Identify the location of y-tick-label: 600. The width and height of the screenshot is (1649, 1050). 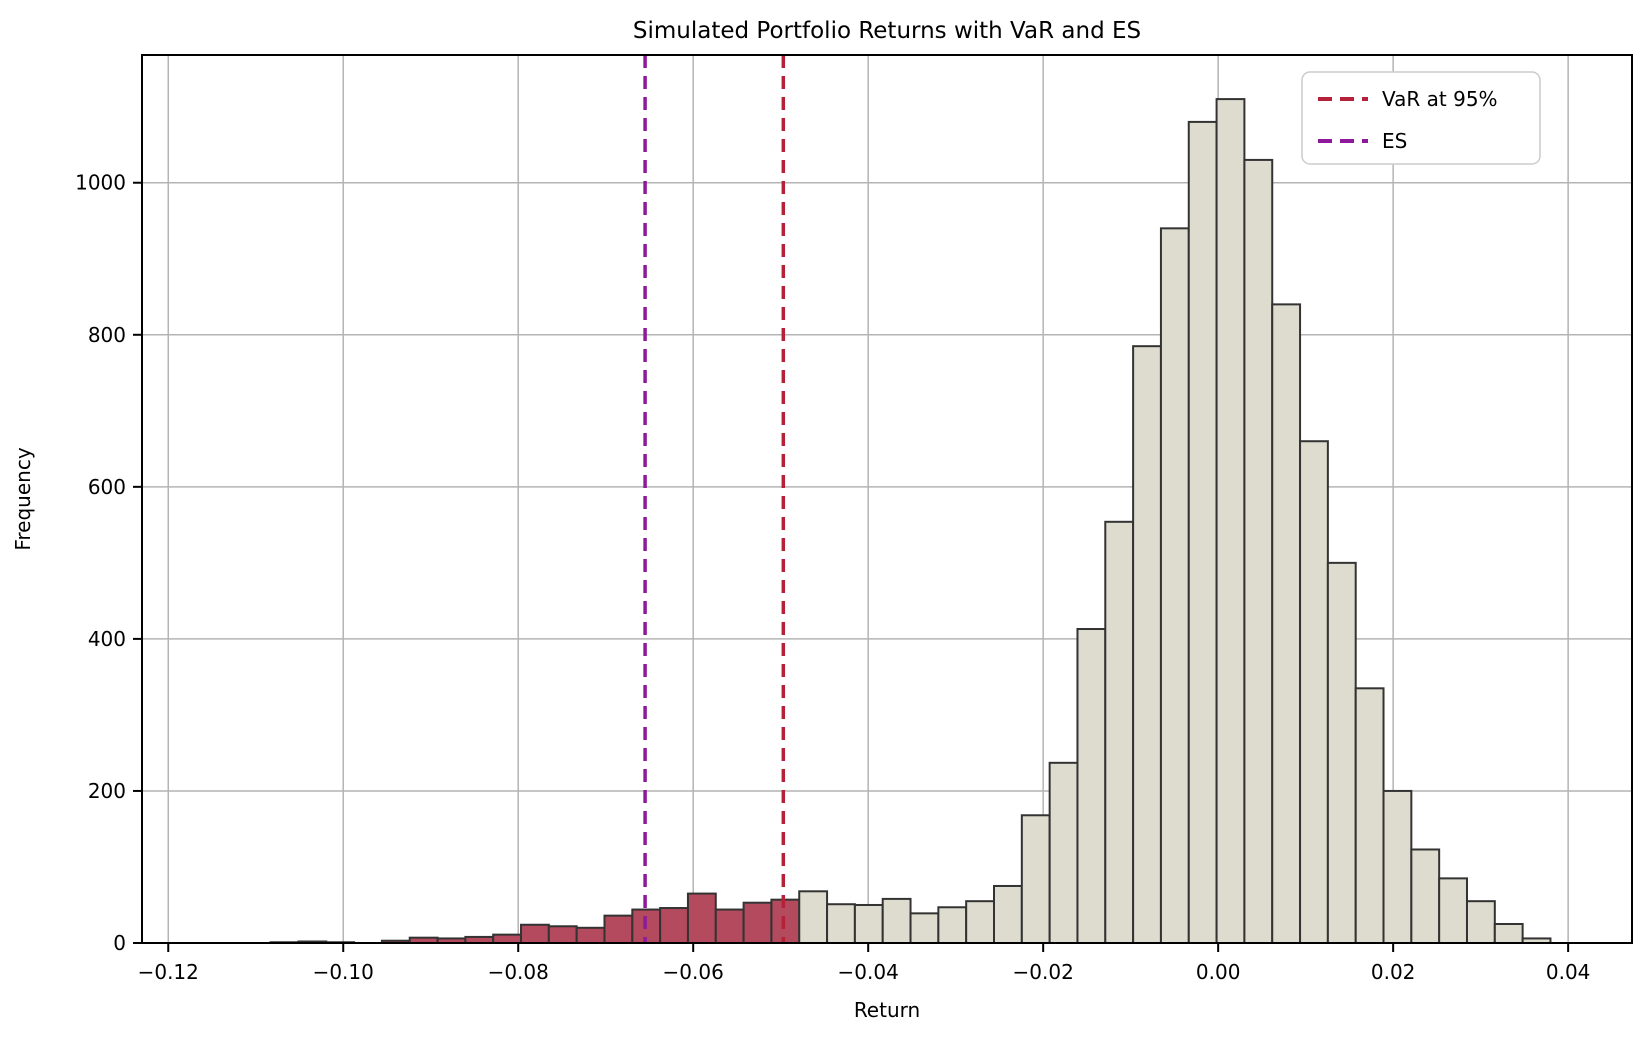
(107, 487).